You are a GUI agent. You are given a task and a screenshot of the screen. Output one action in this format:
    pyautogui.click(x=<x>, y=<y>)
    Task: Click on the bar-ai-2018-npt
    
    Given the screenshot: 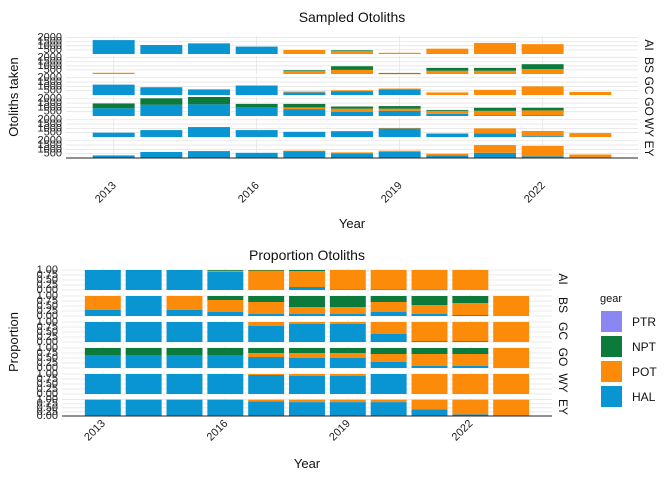 What is the action you would take?
    pyautogui.click(x=352, y=51)
    